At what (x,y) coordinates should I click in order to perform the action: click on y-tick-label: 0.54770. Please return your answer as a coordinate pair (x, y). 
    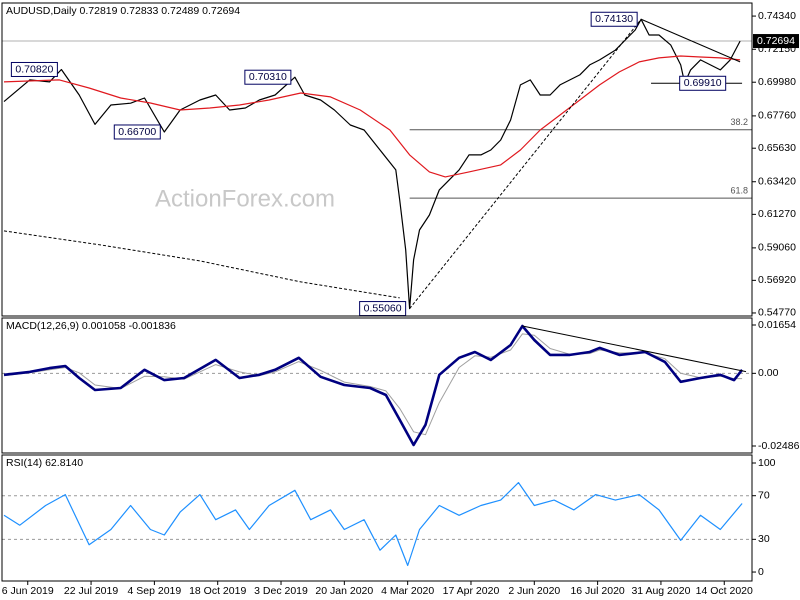
    Looking at the image, I should click on (777, 313).